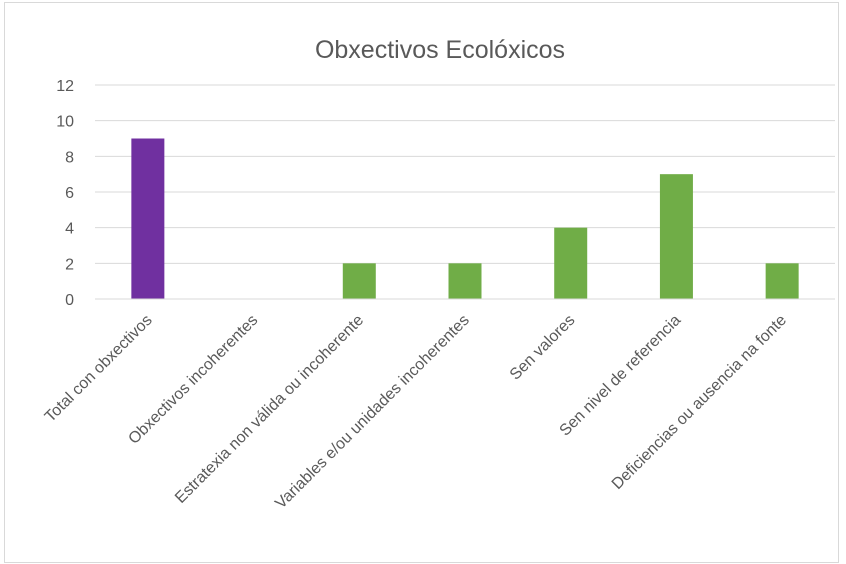 This screenshot has height=564, width=846. Describe the element at coordinates (69, 300) in the screenshot. I see `y-tick-label: 0` at that location.